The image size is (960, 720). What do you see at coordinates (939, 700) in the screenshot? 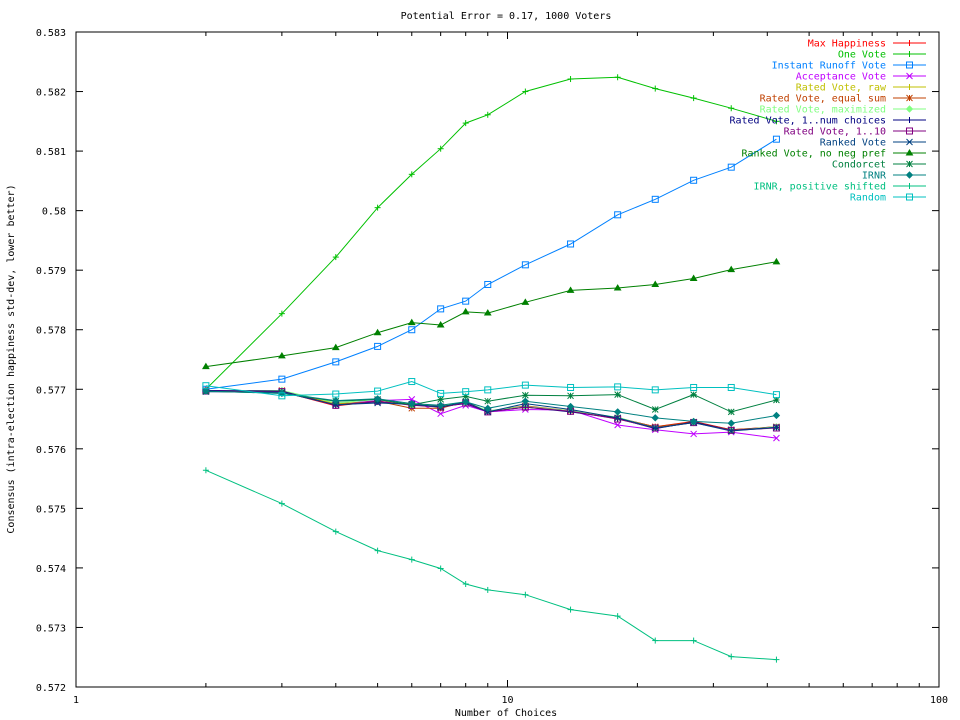
I see `x-tick-label: 100` at bounding box center [939, 700].